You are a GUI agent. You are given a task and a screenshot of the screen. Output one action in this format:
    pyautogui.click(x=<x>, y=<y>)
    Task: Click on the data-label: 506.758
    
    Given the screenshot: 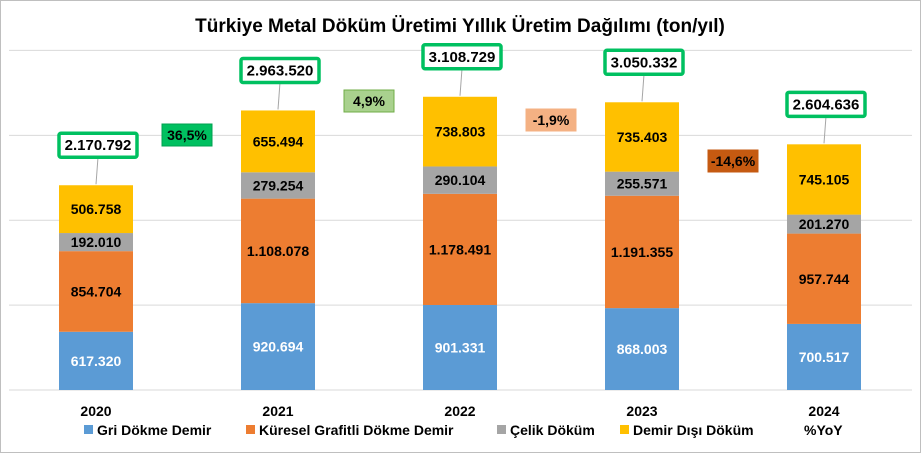 What is the action you would take?
    pyautogui.click(x=96, y=209)
    